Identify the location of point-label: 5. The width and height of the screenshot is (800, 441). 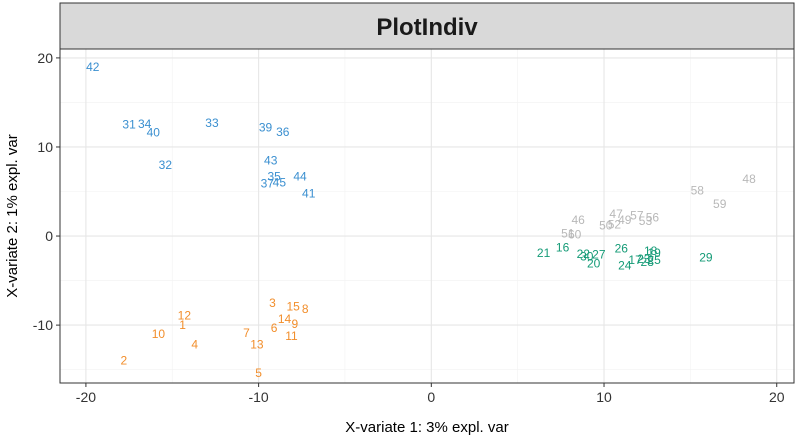
(258, 373).